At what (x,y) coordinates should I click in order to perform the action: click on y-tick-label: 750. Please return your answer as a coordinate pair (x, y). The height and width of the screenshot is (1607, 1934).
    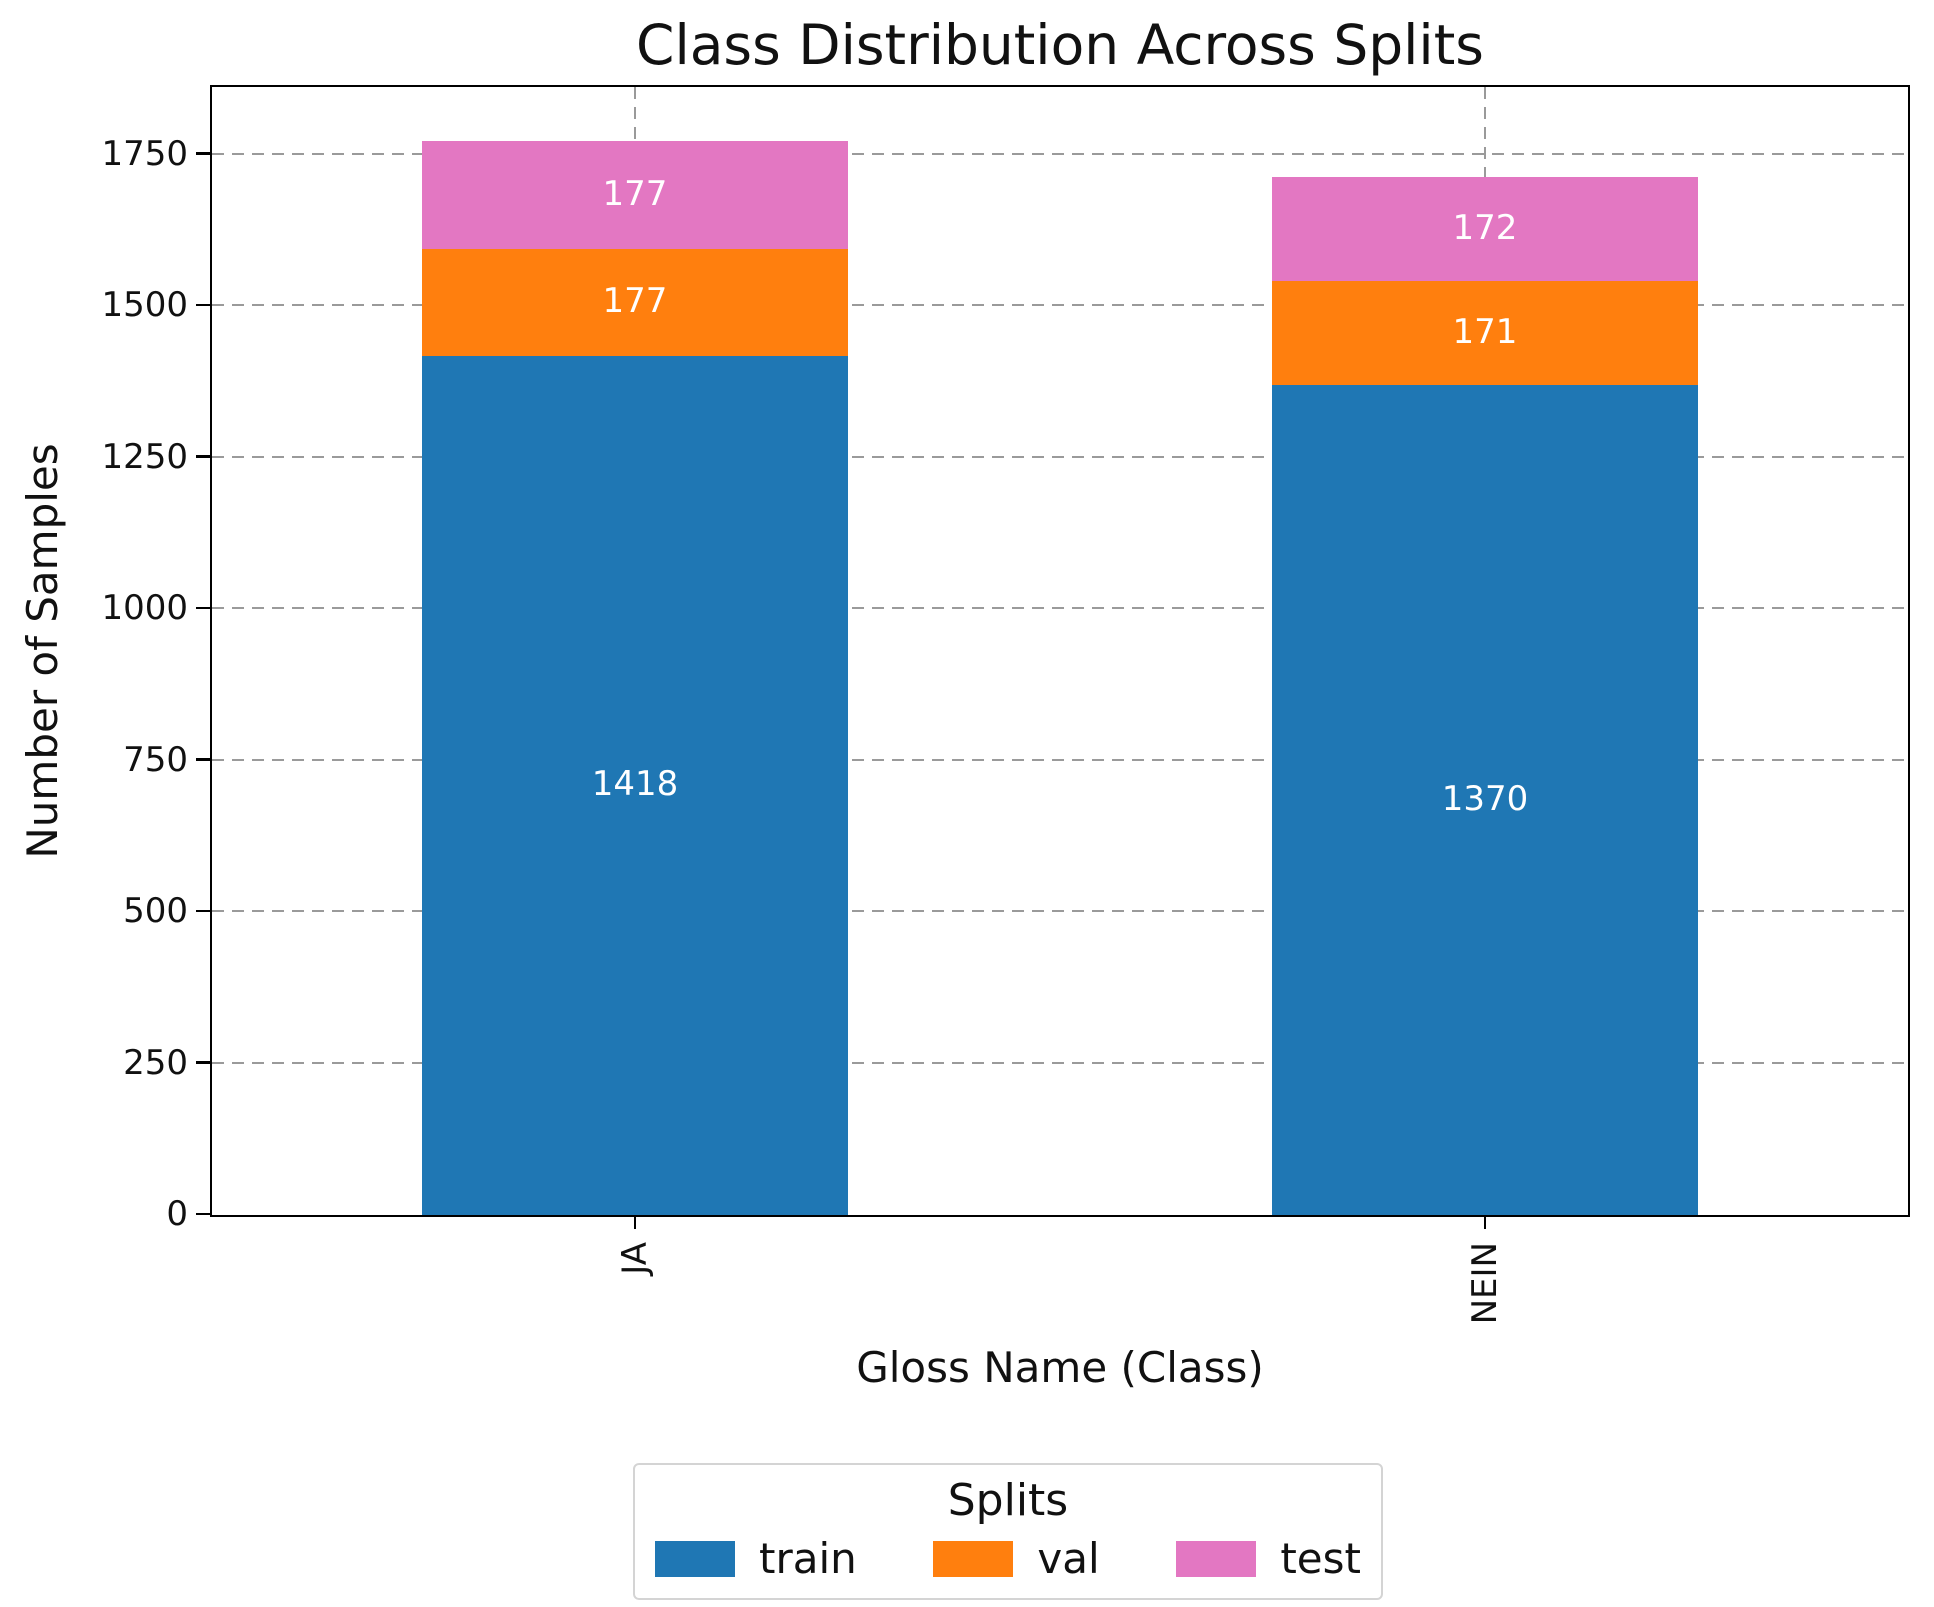
    Looking at the image, I should click on (155, 759).